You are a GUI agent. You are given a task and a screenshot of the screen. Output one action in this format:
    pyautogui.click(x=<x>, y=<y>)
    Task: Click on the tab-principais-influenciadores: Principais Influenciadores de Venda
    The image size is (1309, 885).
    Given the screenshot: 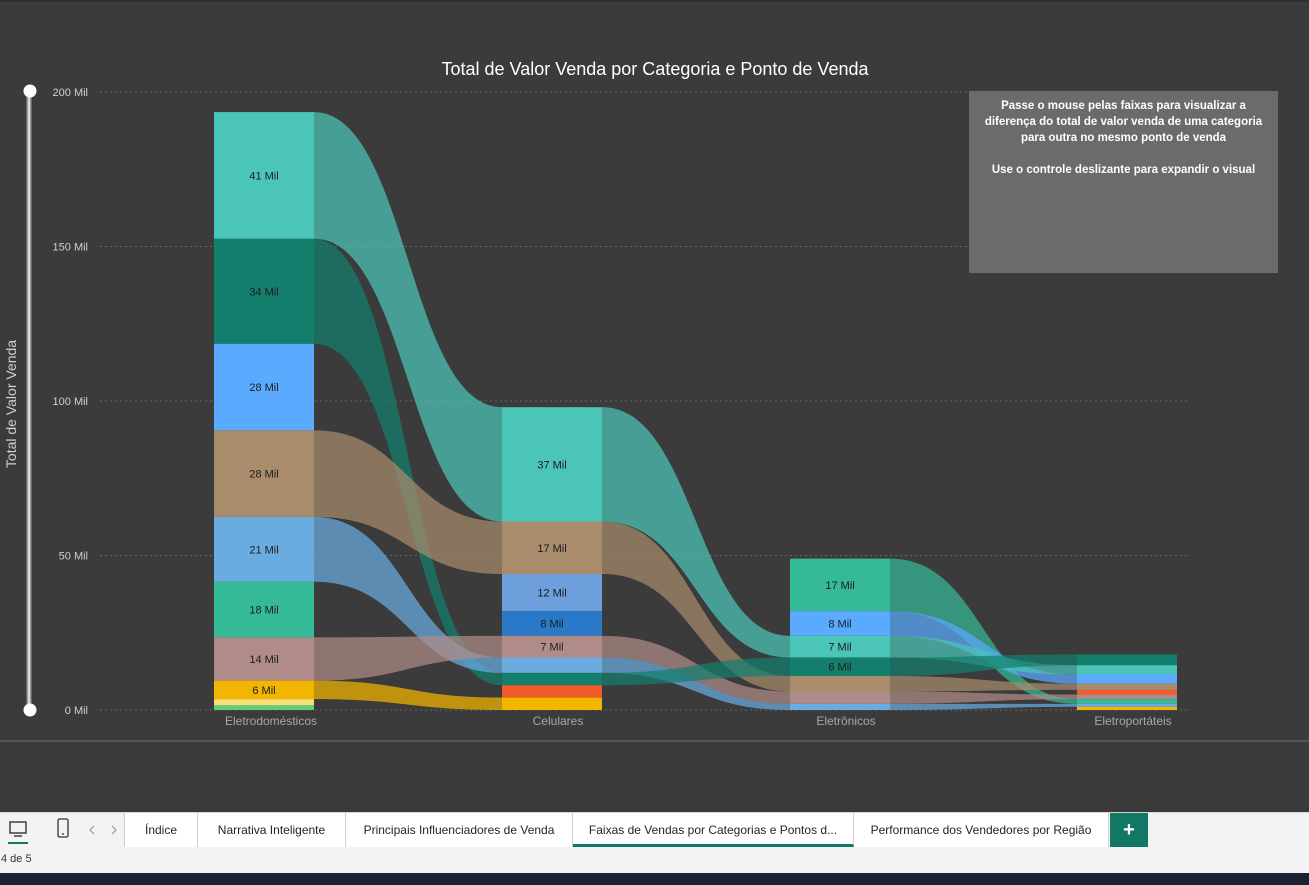 What is the action you would take?
    pyautogui.click(x=459, y=830)
    